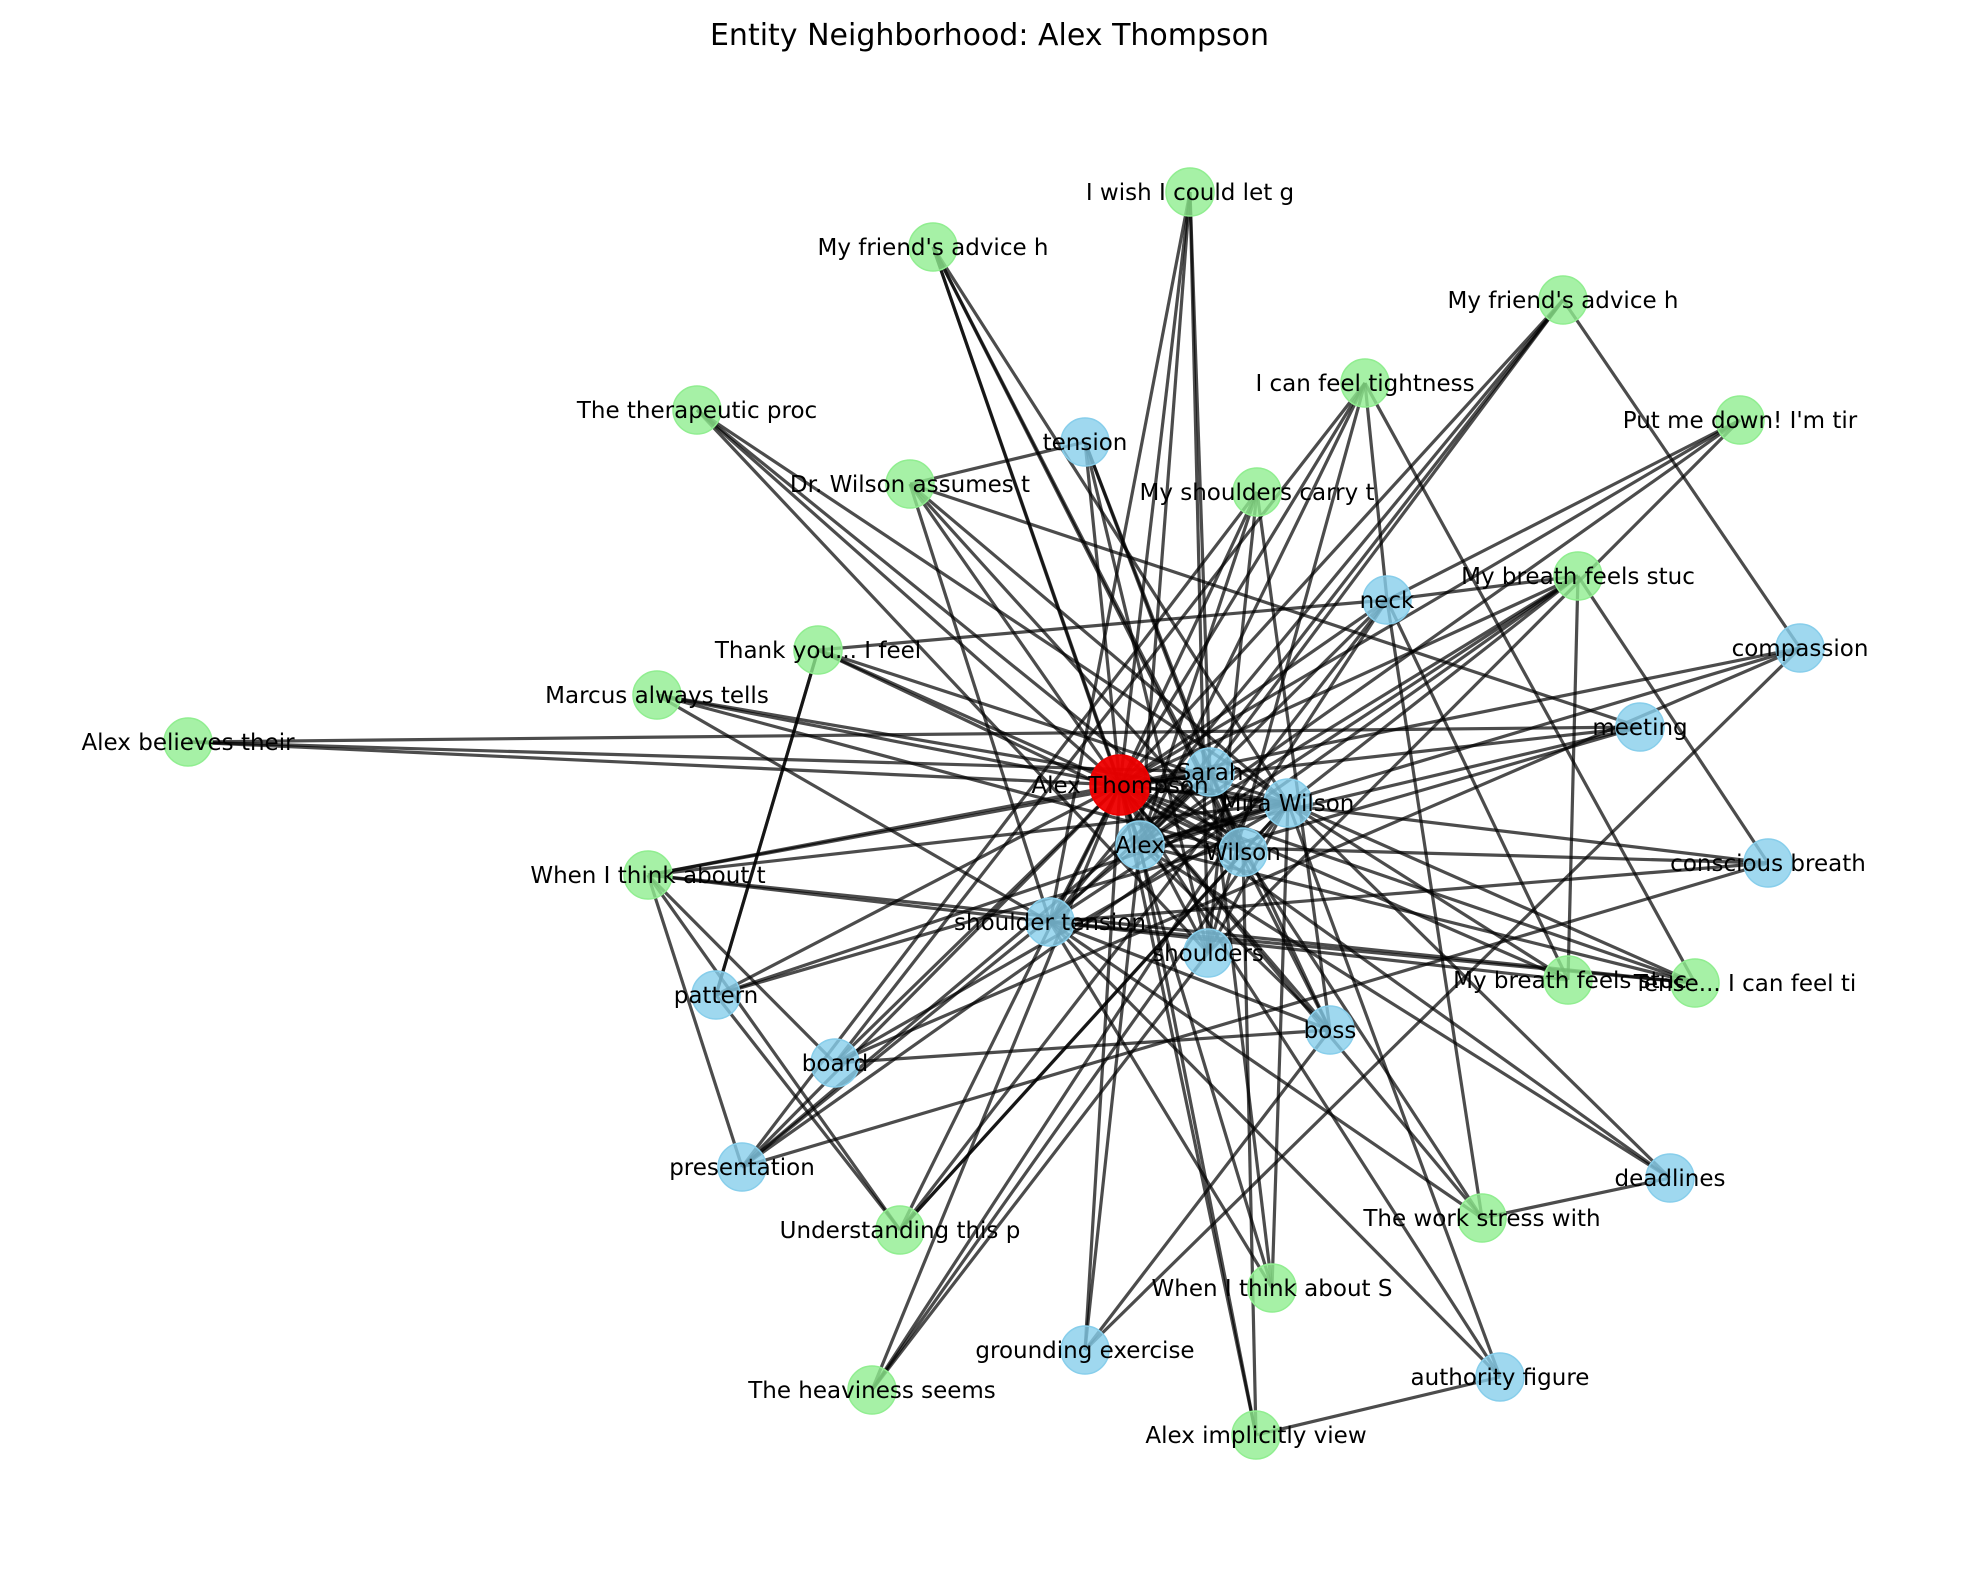  Describe the element at coordinates (1085, 442) in the screenshot. I see `node-tension` at that location.